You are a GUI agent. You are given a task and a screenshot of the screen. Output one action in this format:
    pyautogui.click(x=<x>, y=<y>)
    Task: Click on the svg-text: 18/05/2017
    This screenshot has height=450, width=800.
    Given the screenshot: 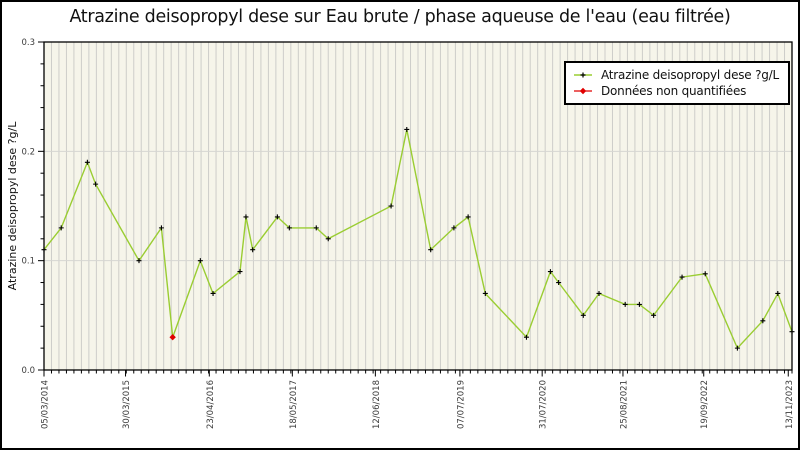 What is the action you would take?
    pyautogui.click(x=294, y=404)
    